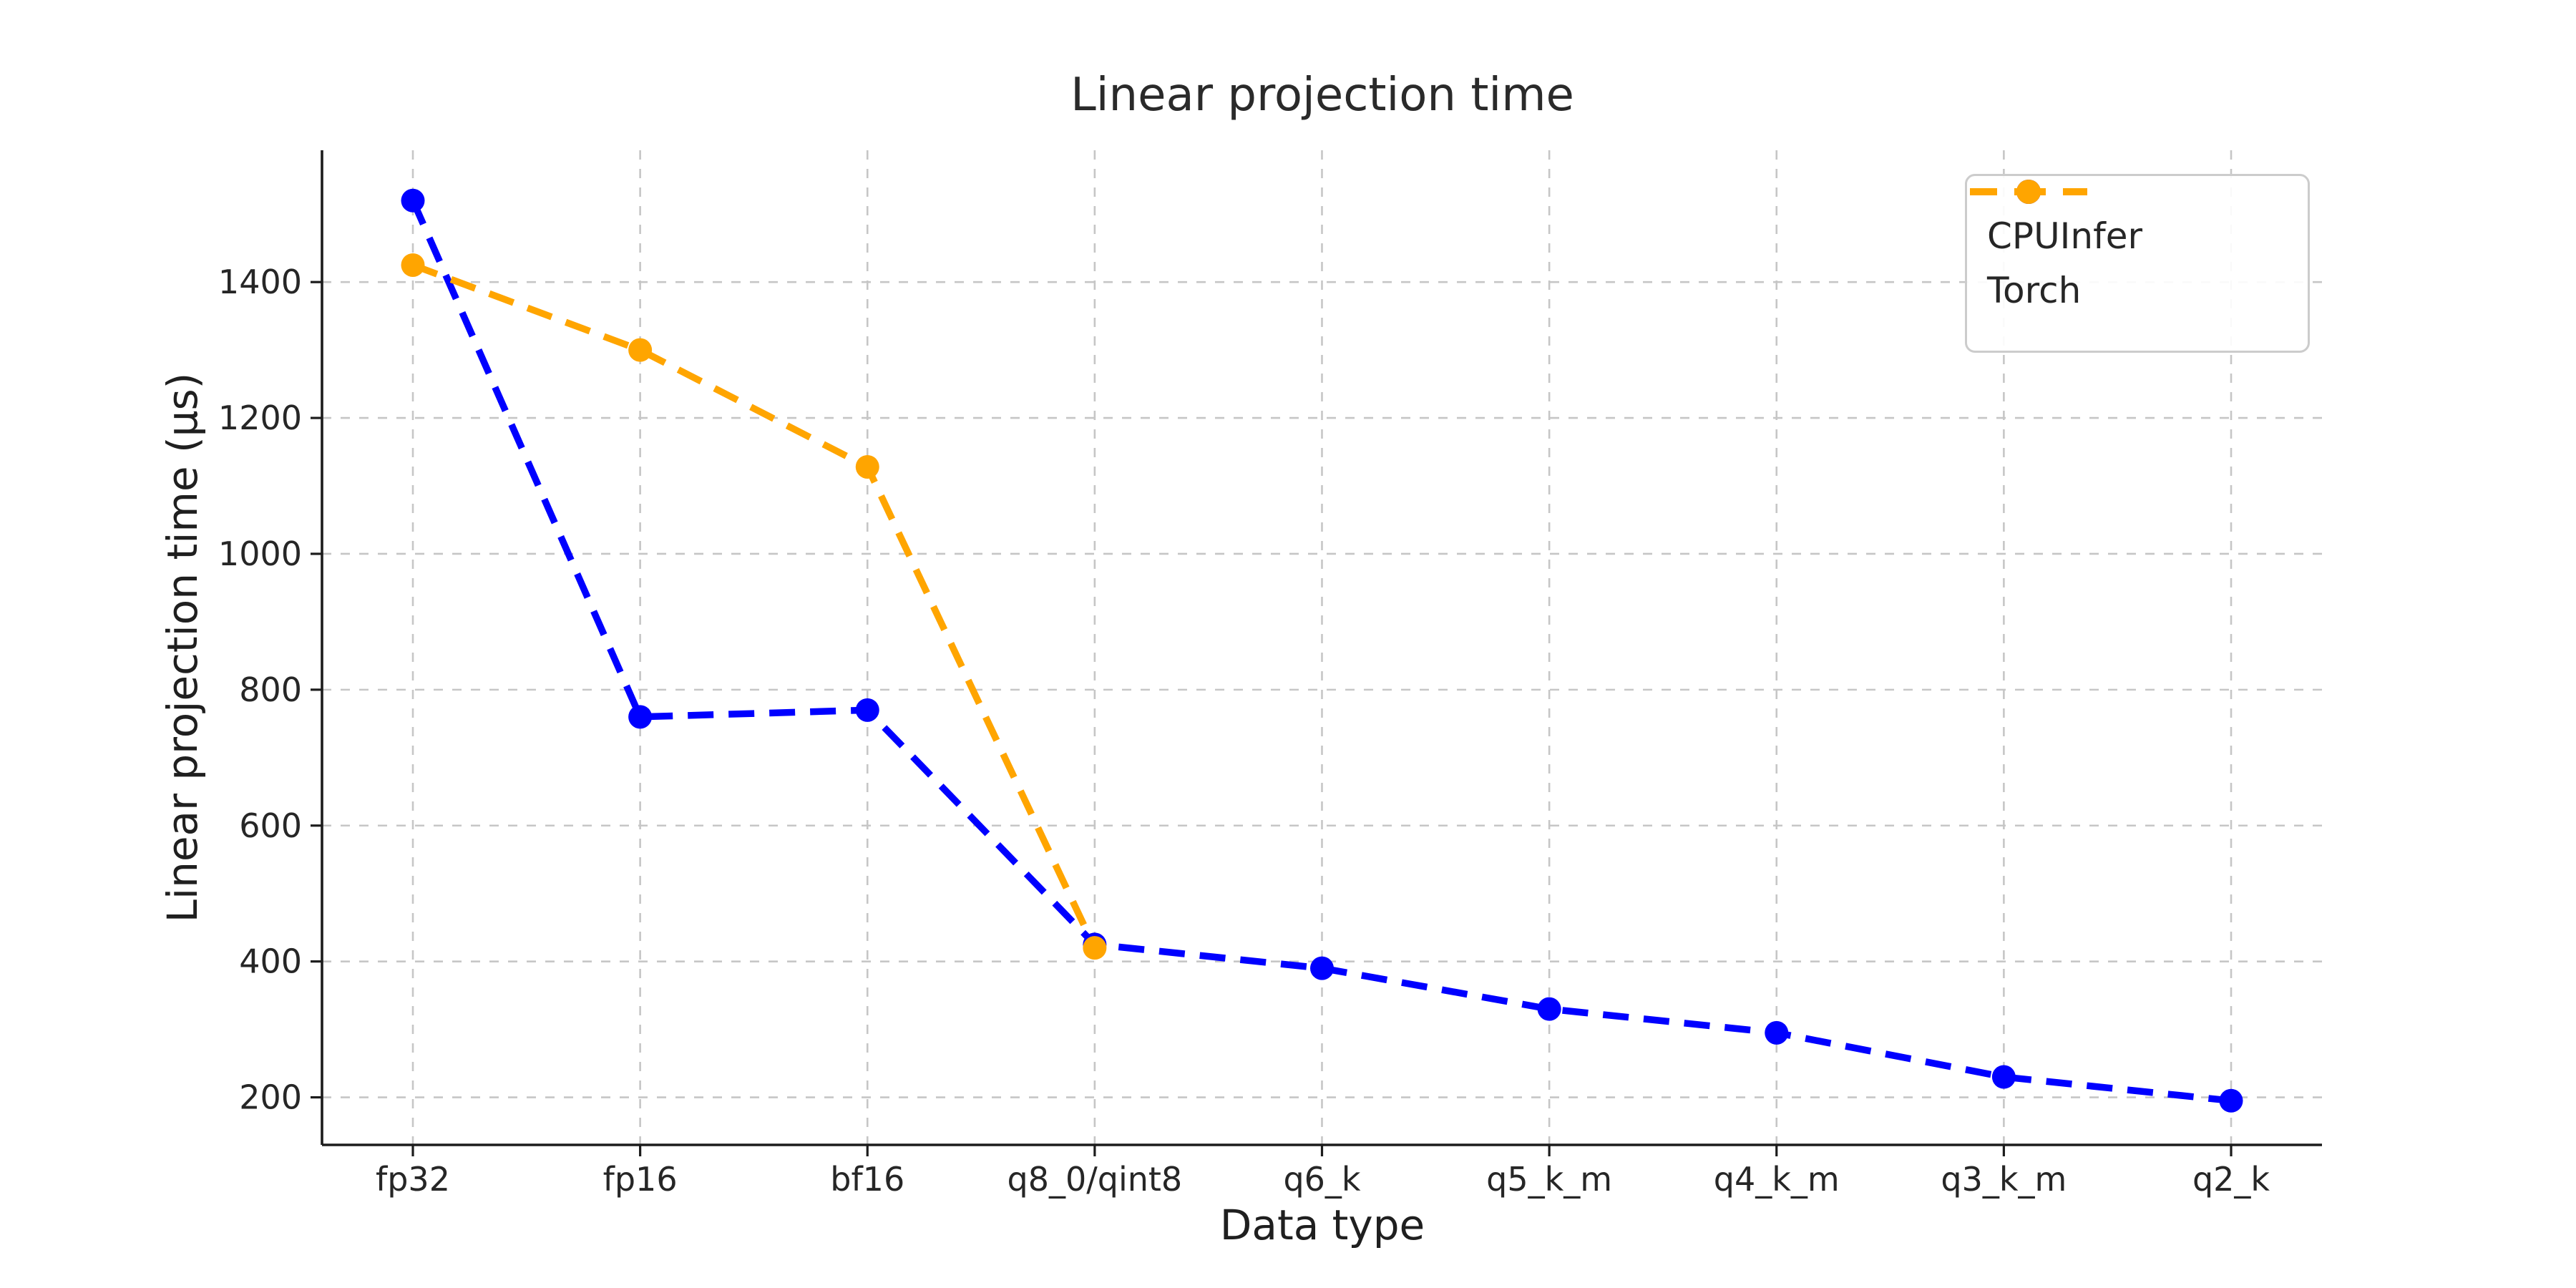 The width and height of the screenshot is (2576, 1288). Describe the element at coordinates (1322, 1225) in the screenshot. I see `x-axis-title: Data type` at that location.